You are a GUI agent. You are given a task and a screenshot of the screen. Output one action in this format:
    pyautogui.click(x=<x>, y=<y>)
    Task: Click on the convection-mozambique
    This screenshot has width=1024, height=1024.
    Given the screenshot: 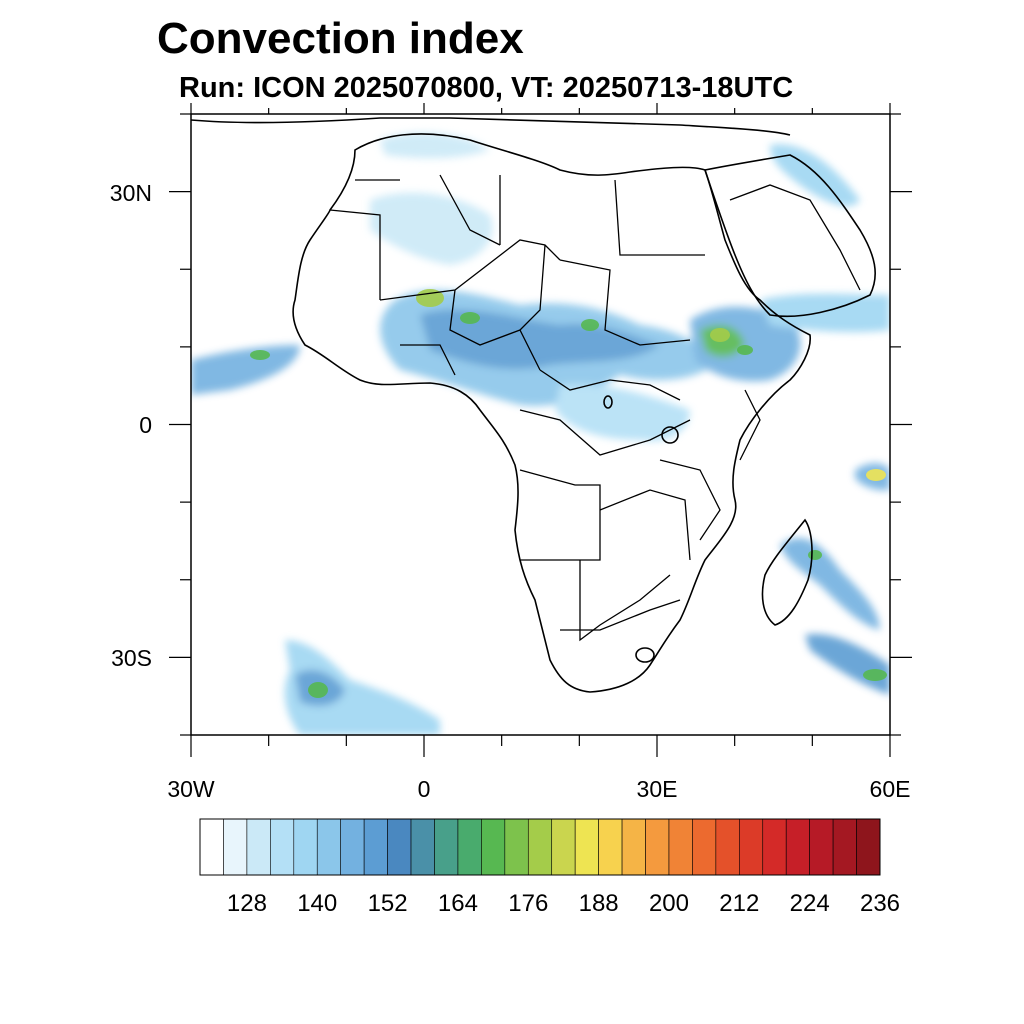 What is the action you would take?
    pyautogui.click(x=830, y=584)
    